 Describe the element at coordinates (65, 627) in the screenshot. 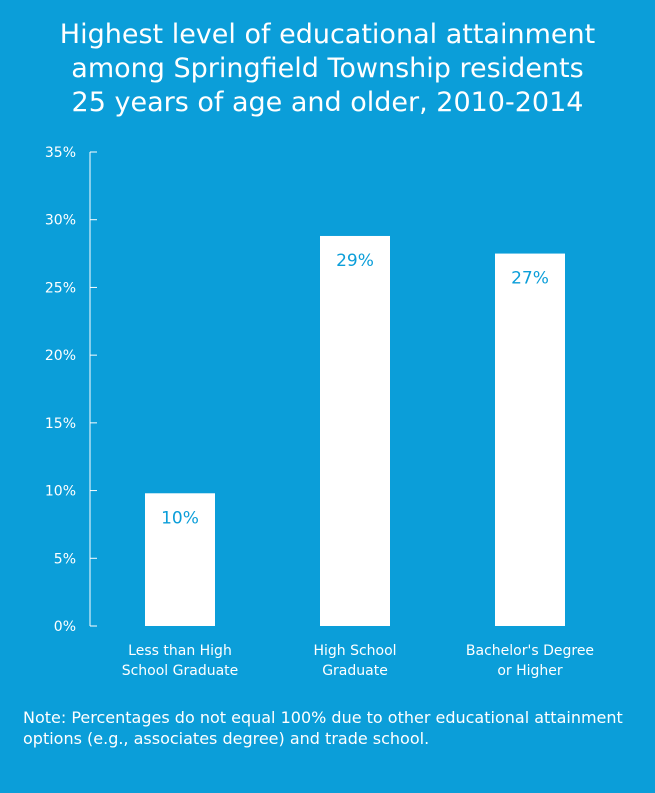

I see `y-tick-label: 0%` at that location.